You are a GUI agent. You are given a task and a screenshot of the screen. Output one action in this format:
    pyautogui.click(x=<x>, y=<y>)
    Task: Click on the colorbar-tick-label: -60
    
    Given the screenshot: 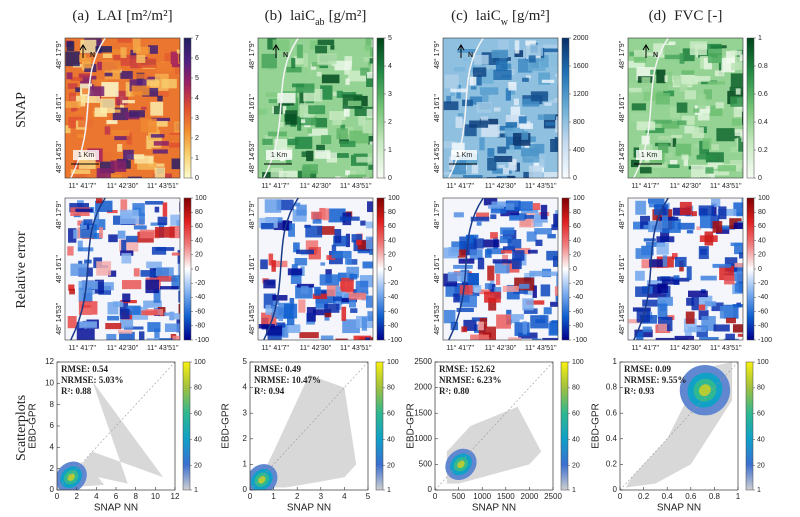 What is the action you would take?
    pyautogui.click(x=393, y=311)
    